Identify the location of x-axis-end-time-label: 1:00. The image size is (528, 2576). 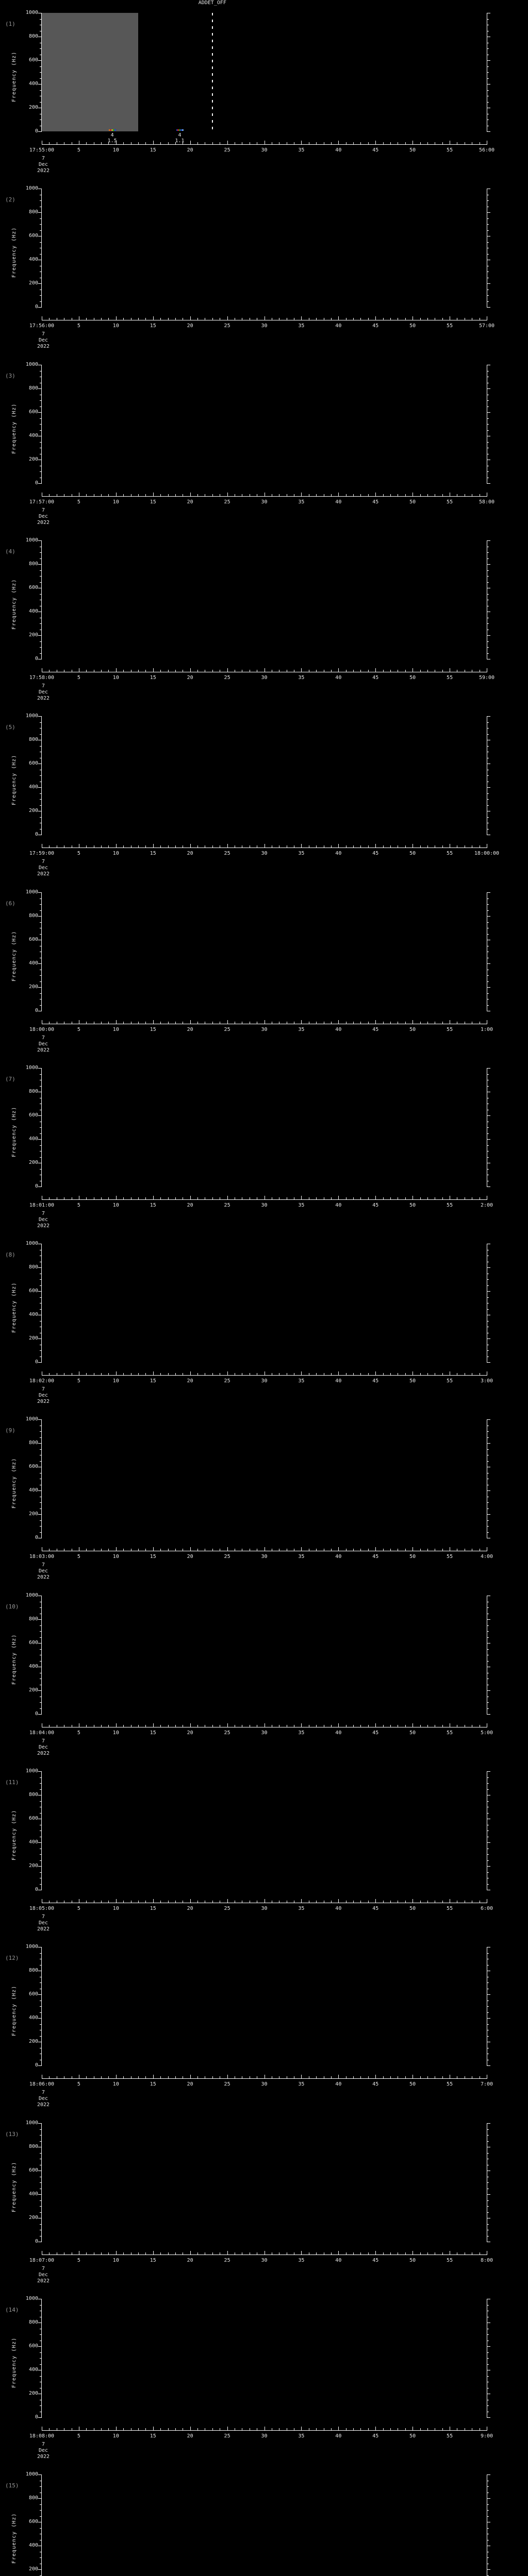
(486, 1029).